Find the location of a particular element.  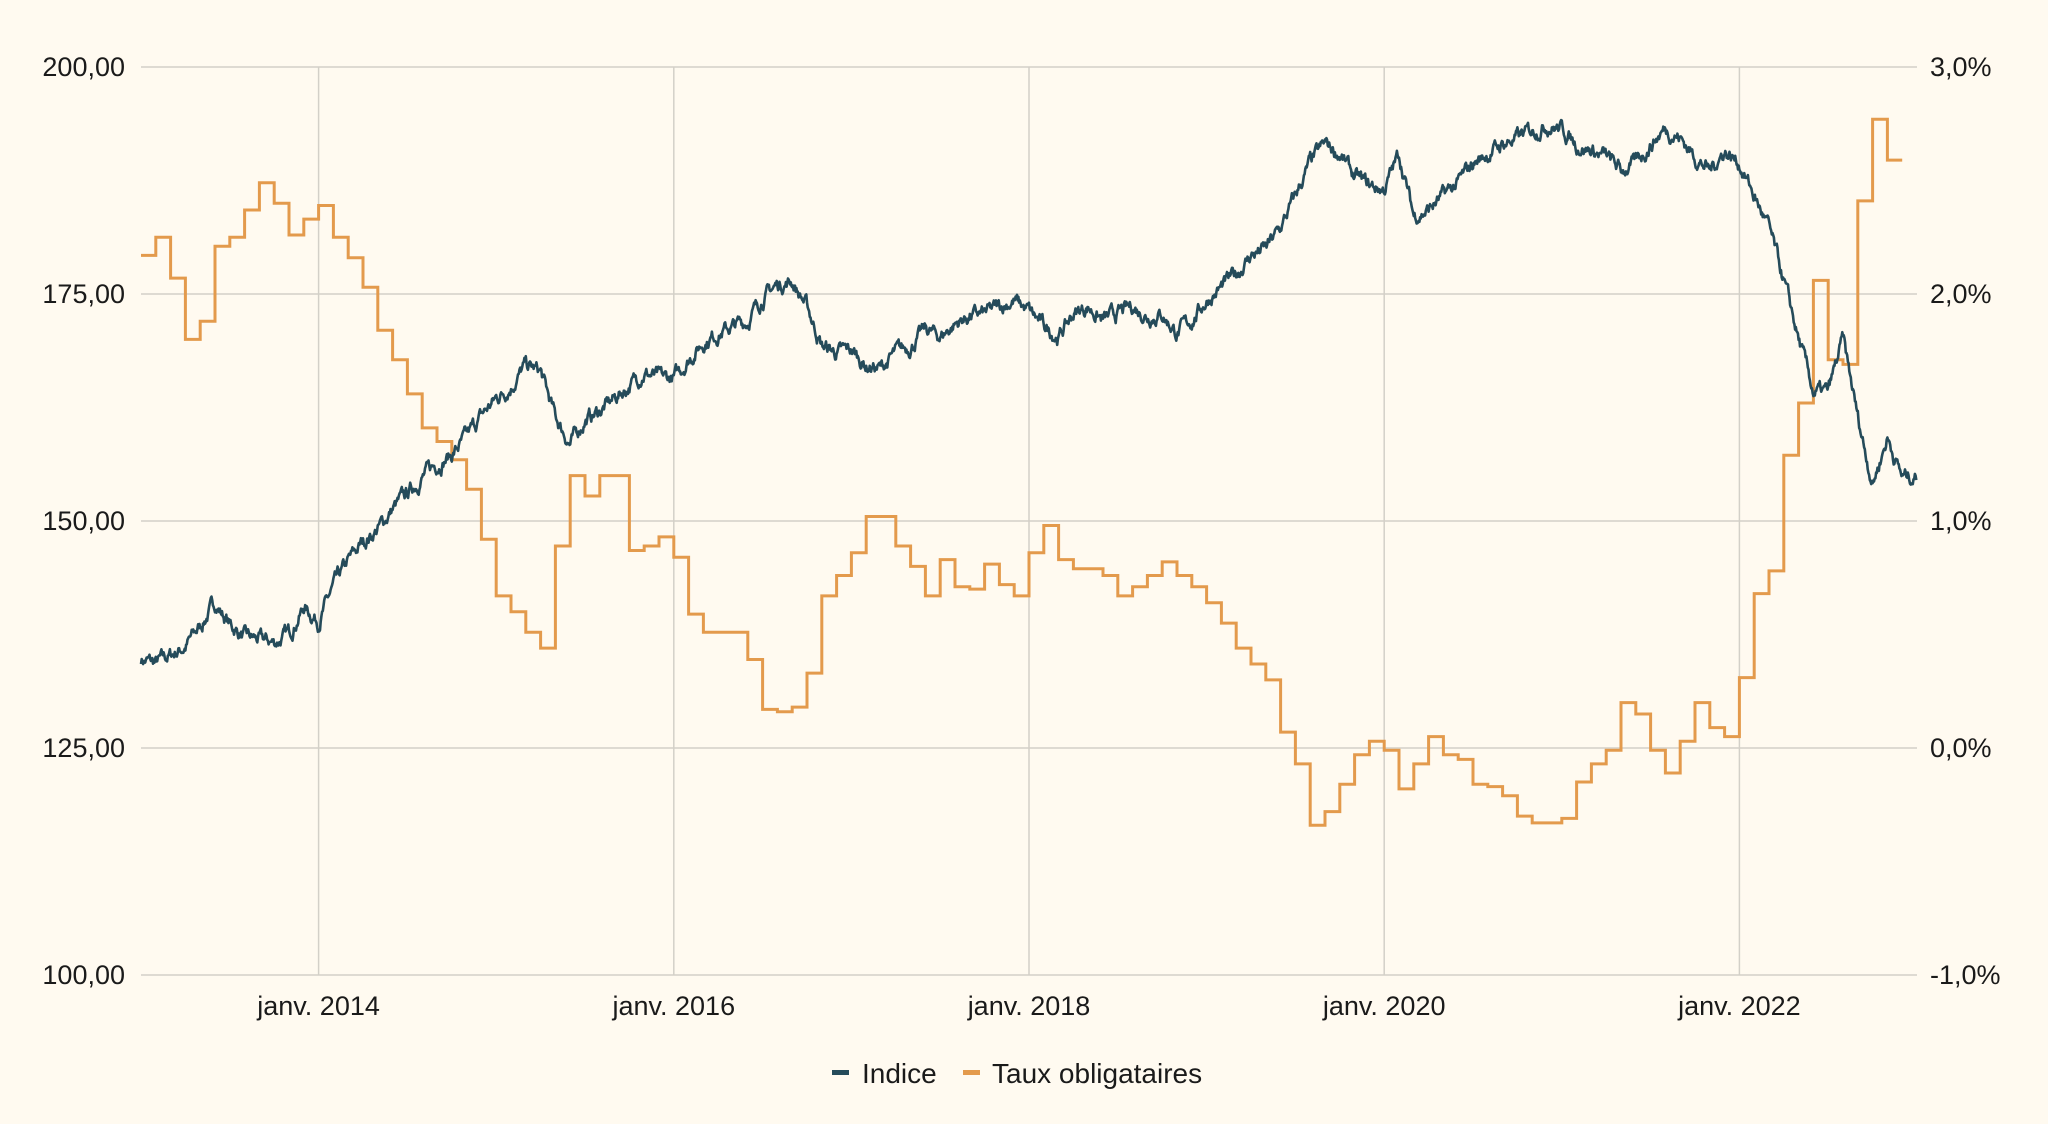

legend-label-taux: Taux obligataires is located at coordinates (1097, 1073).